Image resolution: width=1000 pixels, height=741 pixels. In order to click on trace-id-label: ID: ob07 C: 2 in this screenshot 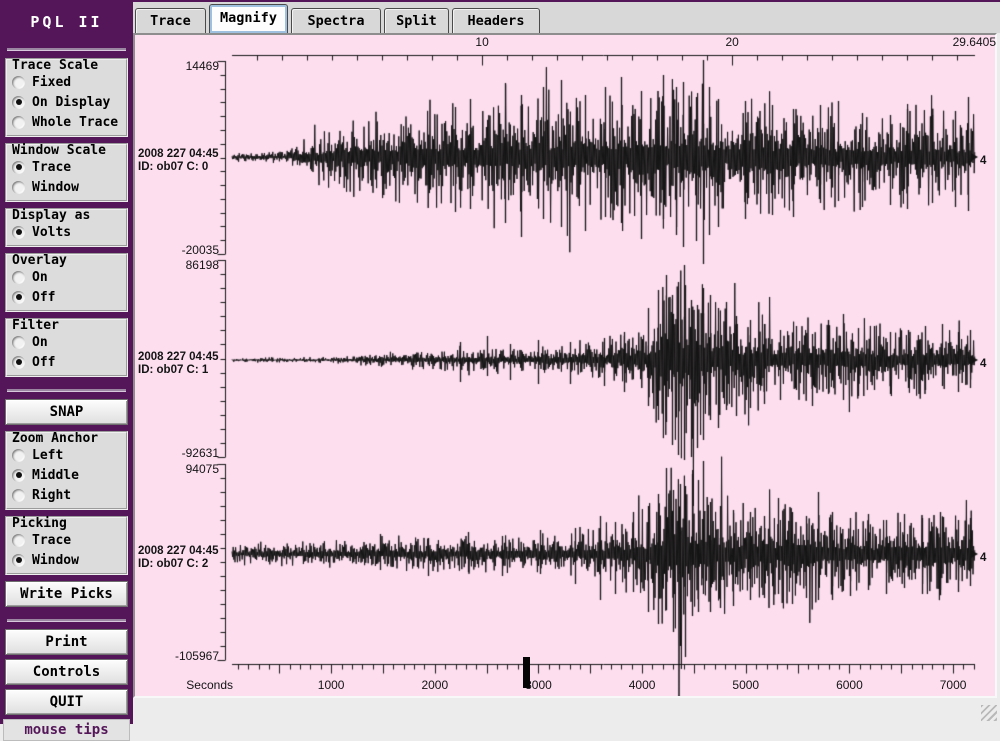, I will do `click(173, 564)`.